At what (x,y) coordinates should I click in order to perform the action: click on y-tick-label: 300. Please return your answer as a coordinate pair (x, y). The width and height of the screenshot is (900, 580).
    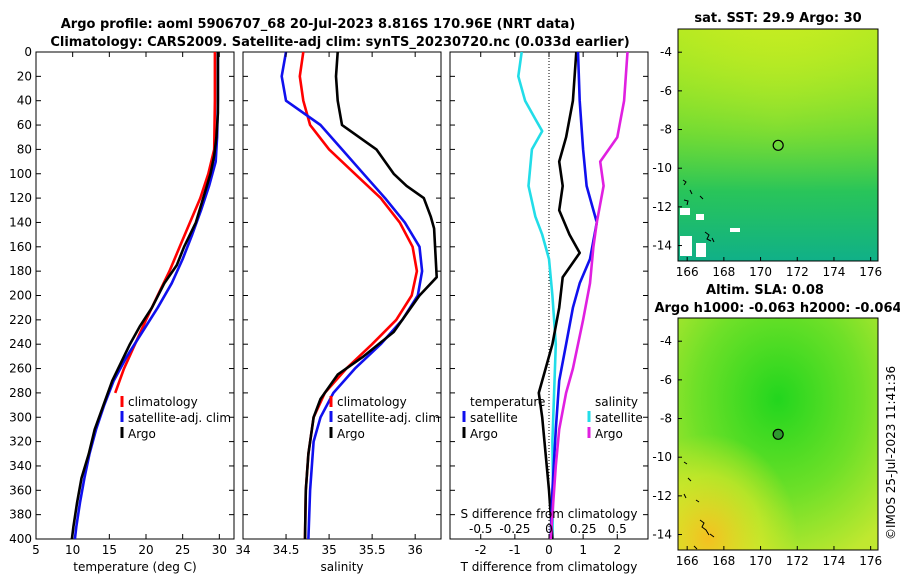
    Looking at the image, I should click on (20, 417).